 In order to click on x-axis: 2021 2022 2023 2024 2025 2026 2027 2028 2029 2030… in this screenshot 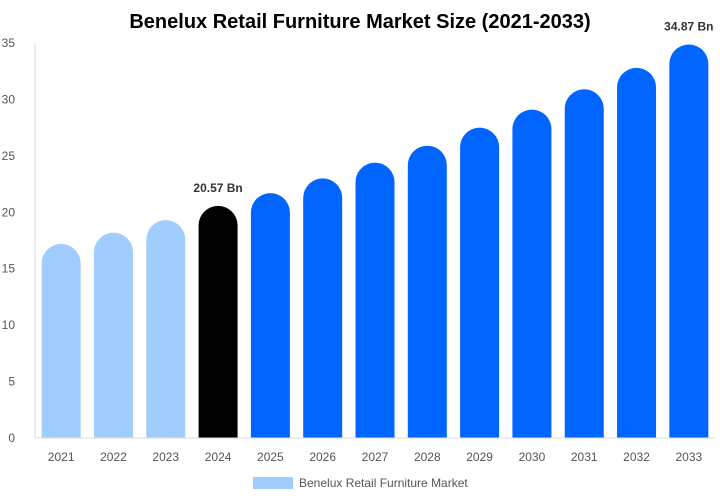, I will do `click(375, 450)`.